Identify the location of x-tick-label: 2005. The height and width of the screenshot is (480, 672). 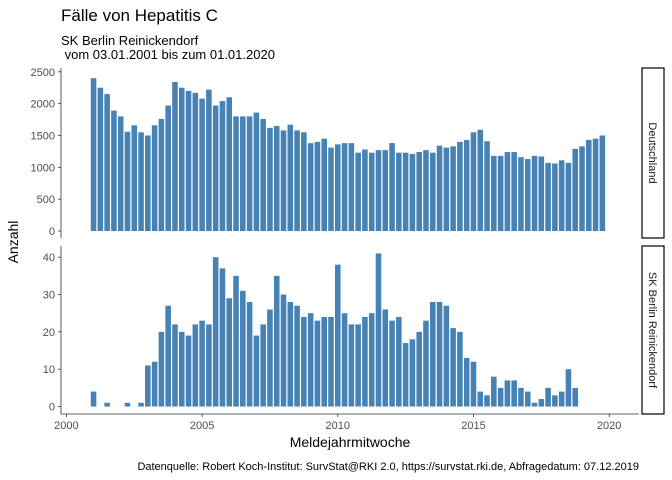
(202, 426).